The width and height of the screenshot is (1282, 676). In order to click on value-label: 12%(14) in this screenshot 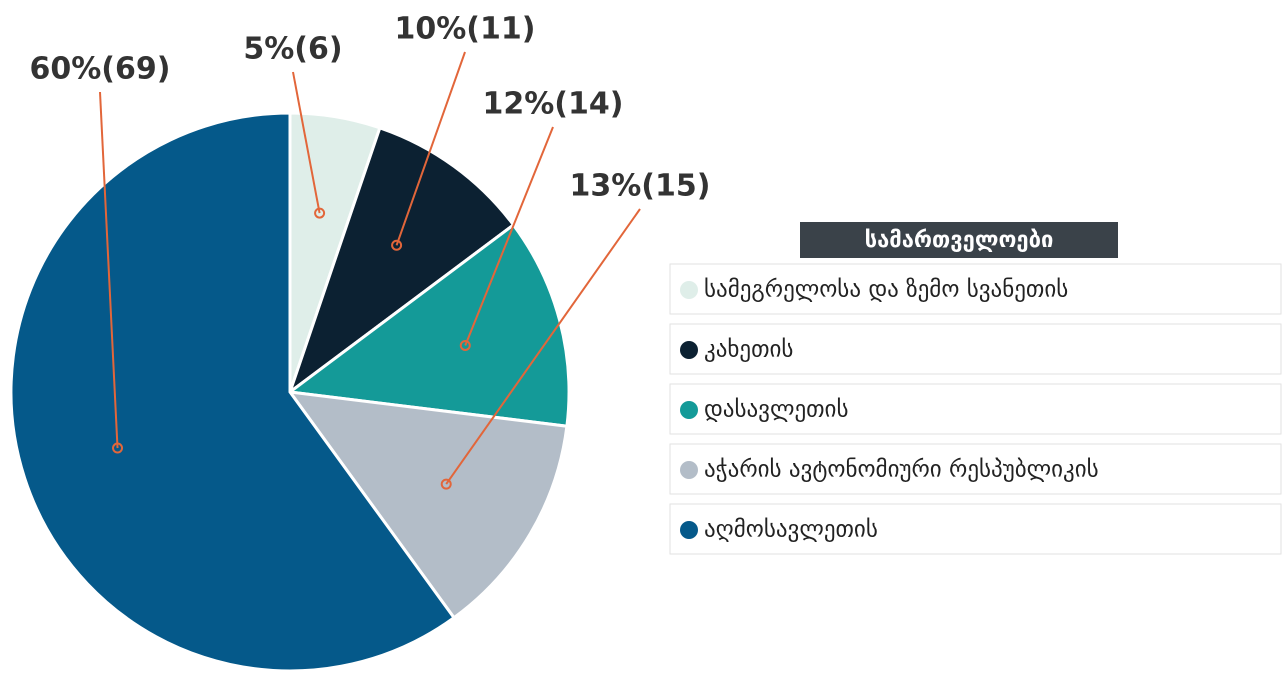, I will do `click(553, 104)`.